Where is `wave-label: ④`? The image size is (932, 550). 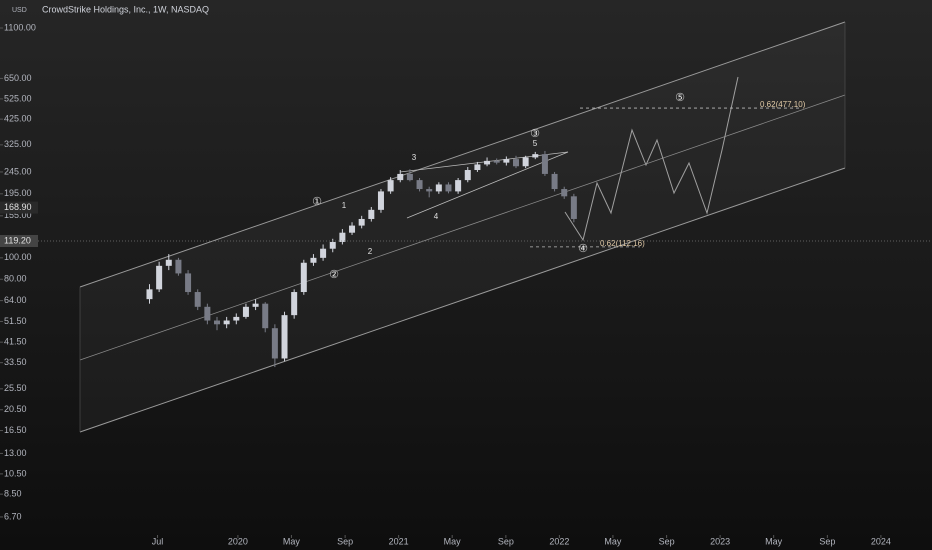
wave-label: ④ is located at coordinates (583, 249).